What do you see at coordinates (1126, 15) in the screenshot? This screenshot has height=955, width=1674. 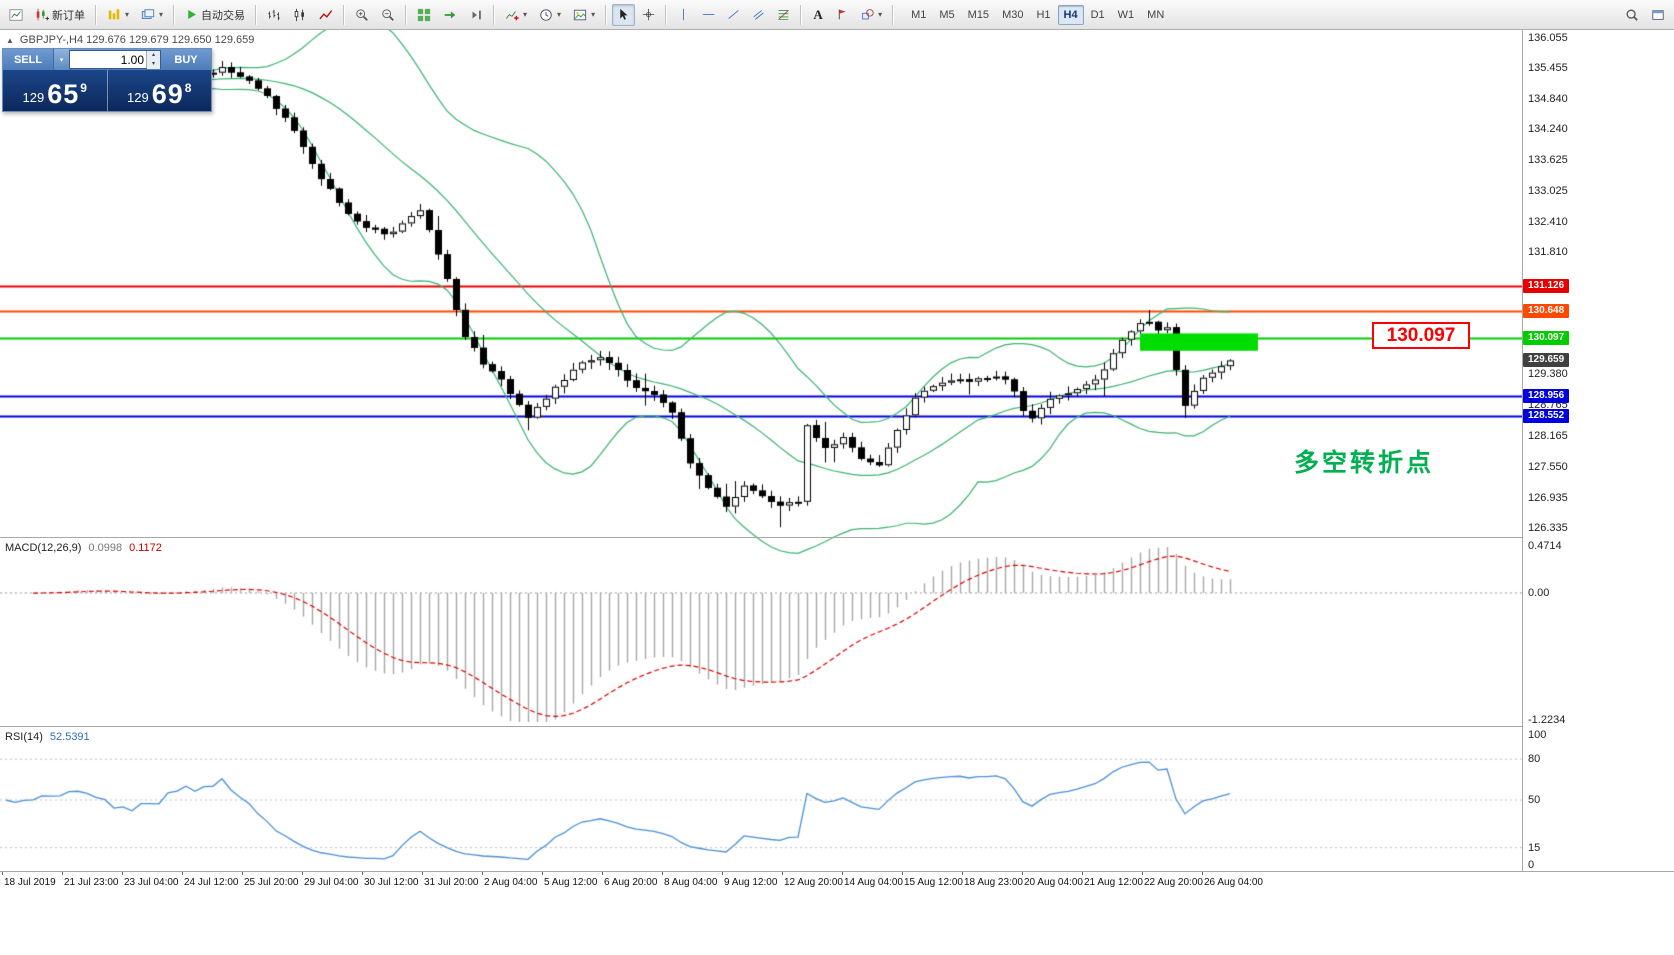 I see `timeframe-w1-button: W1` at bounding box center [1126, 15].